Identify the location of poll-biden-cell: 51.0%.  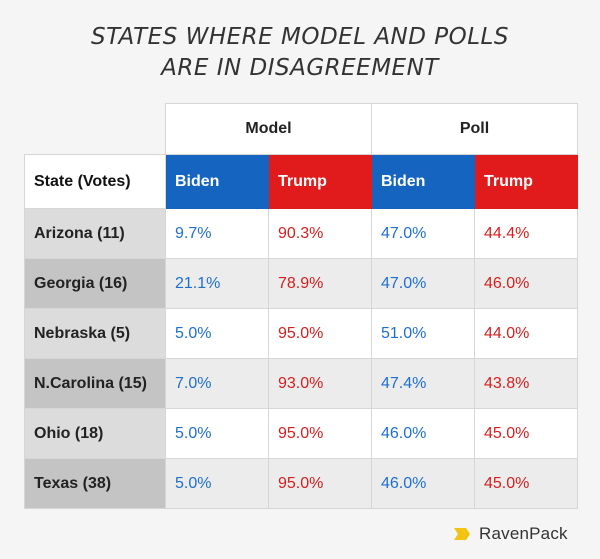
(423, 333).